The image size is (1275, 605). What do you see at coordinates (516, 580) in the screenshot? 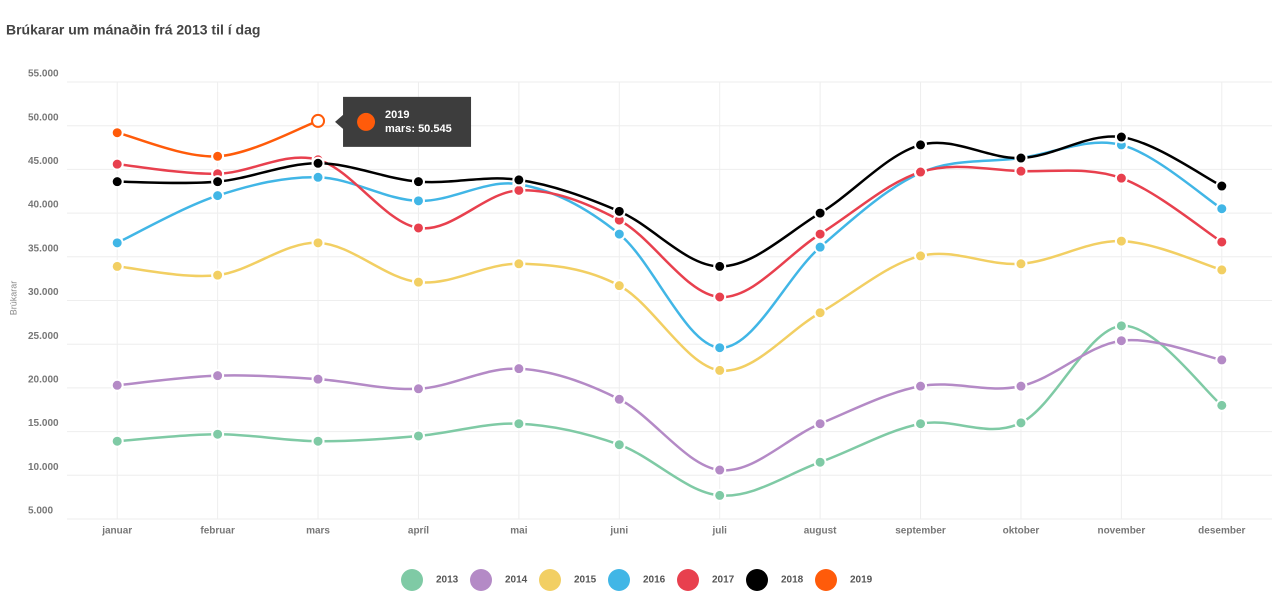
I see `legend-label: 2014` at bounding box center [516, 580].